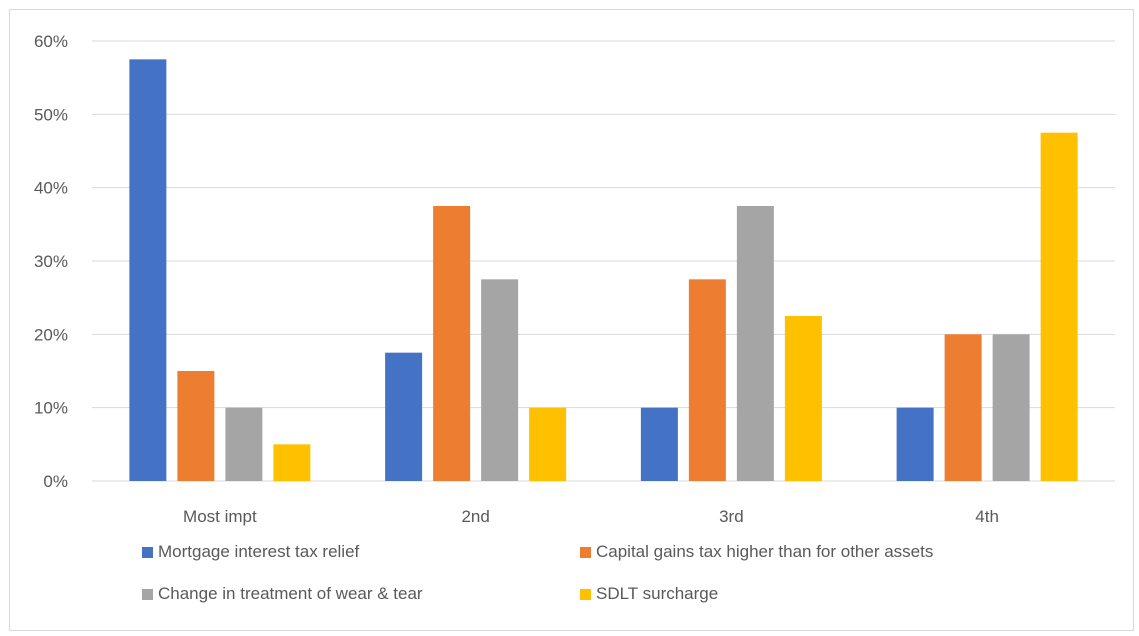 Image resolution: width=1139 pixels, height=636 pixels. I want to click on x-tick-label: Most impt, so click(220, 516).